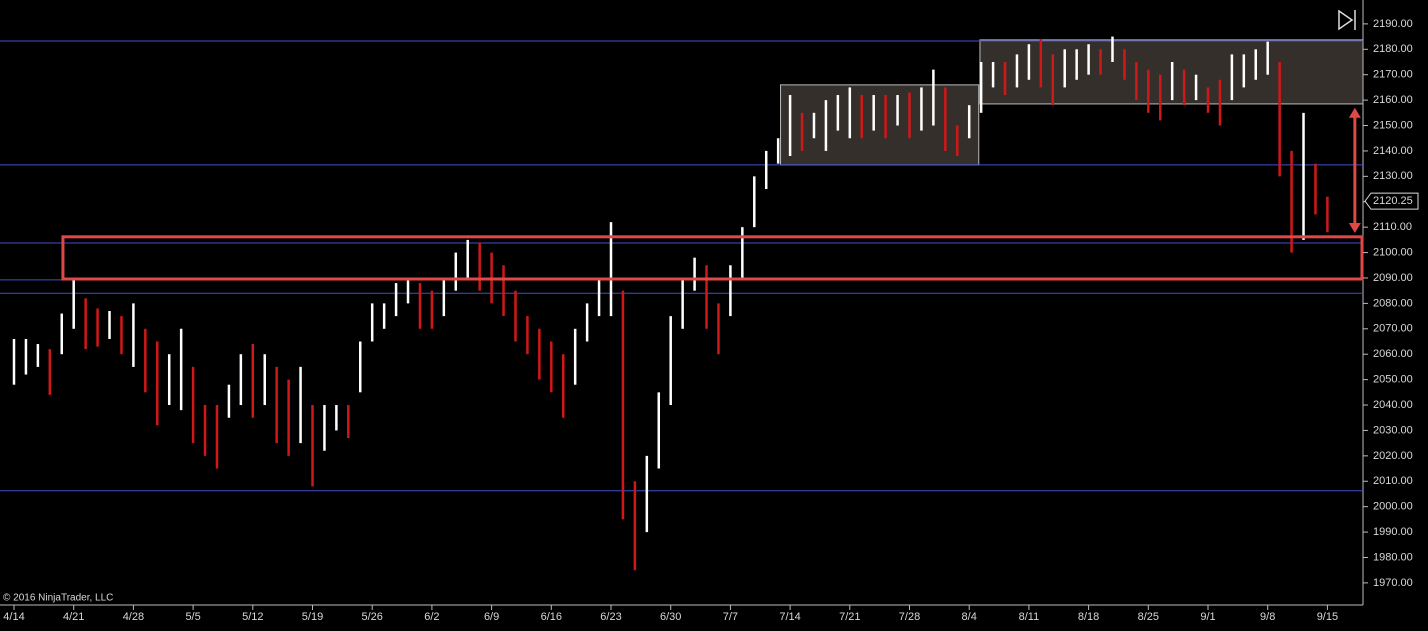 The height and width of the screenshot is (631, 1428). What do you see at coordinates (371, 617) in the screenshot?
I see `x-tick-label: 5/26` at bounding box center [371, 617].